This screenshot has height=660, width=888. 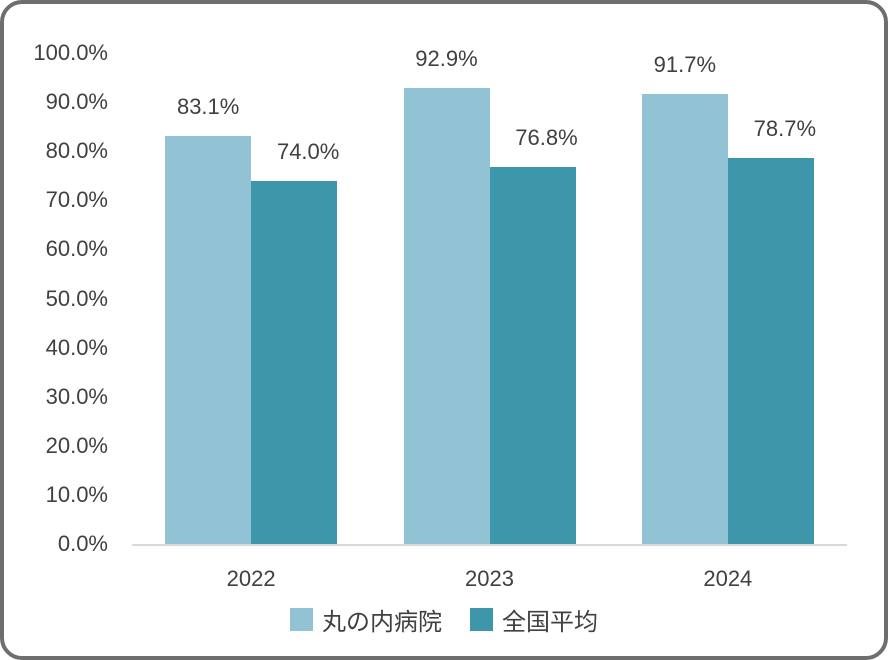 What do you see at coordinates (446, 315) in the screenshot?
I see `bar-hospital-2023` at bounding box center [446, 315].